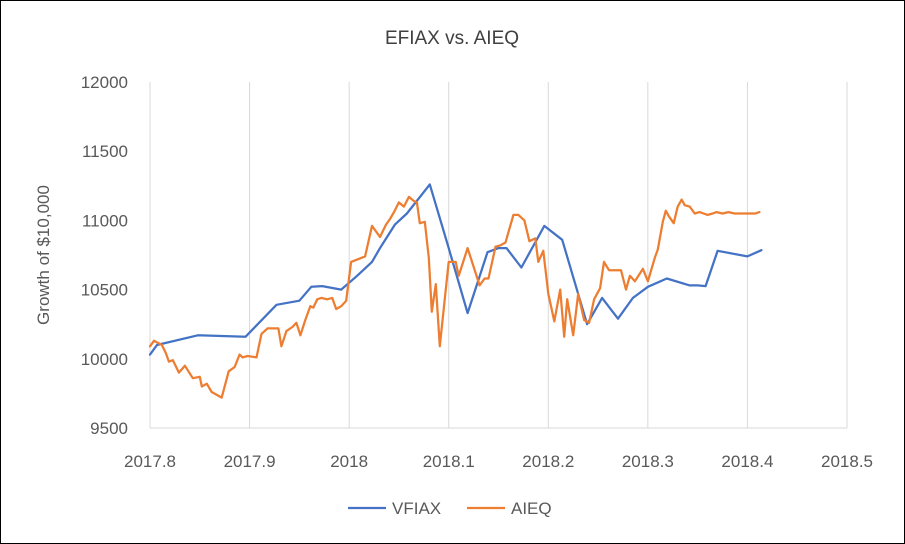  What do you see at coordinates (416, 508) in the screenshot?
I see `legend-label: VFIAX` at bounding box center [416, 508].